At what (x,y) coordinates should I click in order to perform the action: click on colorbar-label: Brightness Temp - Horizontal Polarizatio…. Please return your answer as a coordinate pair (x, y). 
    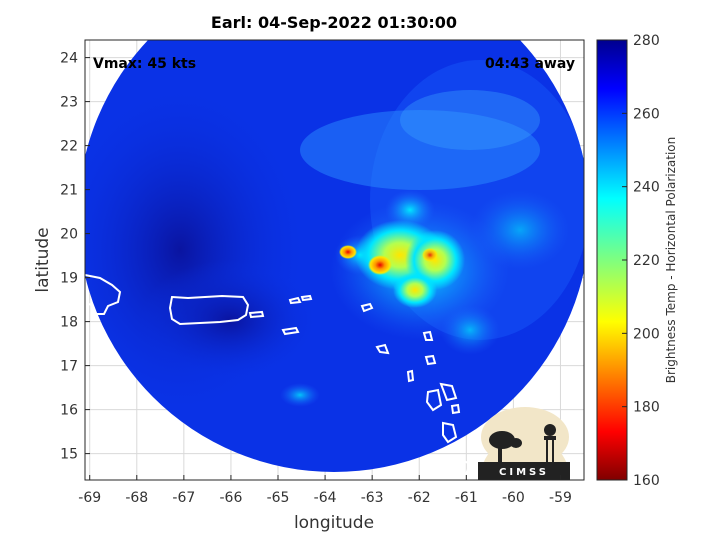
    Looking at the image, I should click on (671, 260).